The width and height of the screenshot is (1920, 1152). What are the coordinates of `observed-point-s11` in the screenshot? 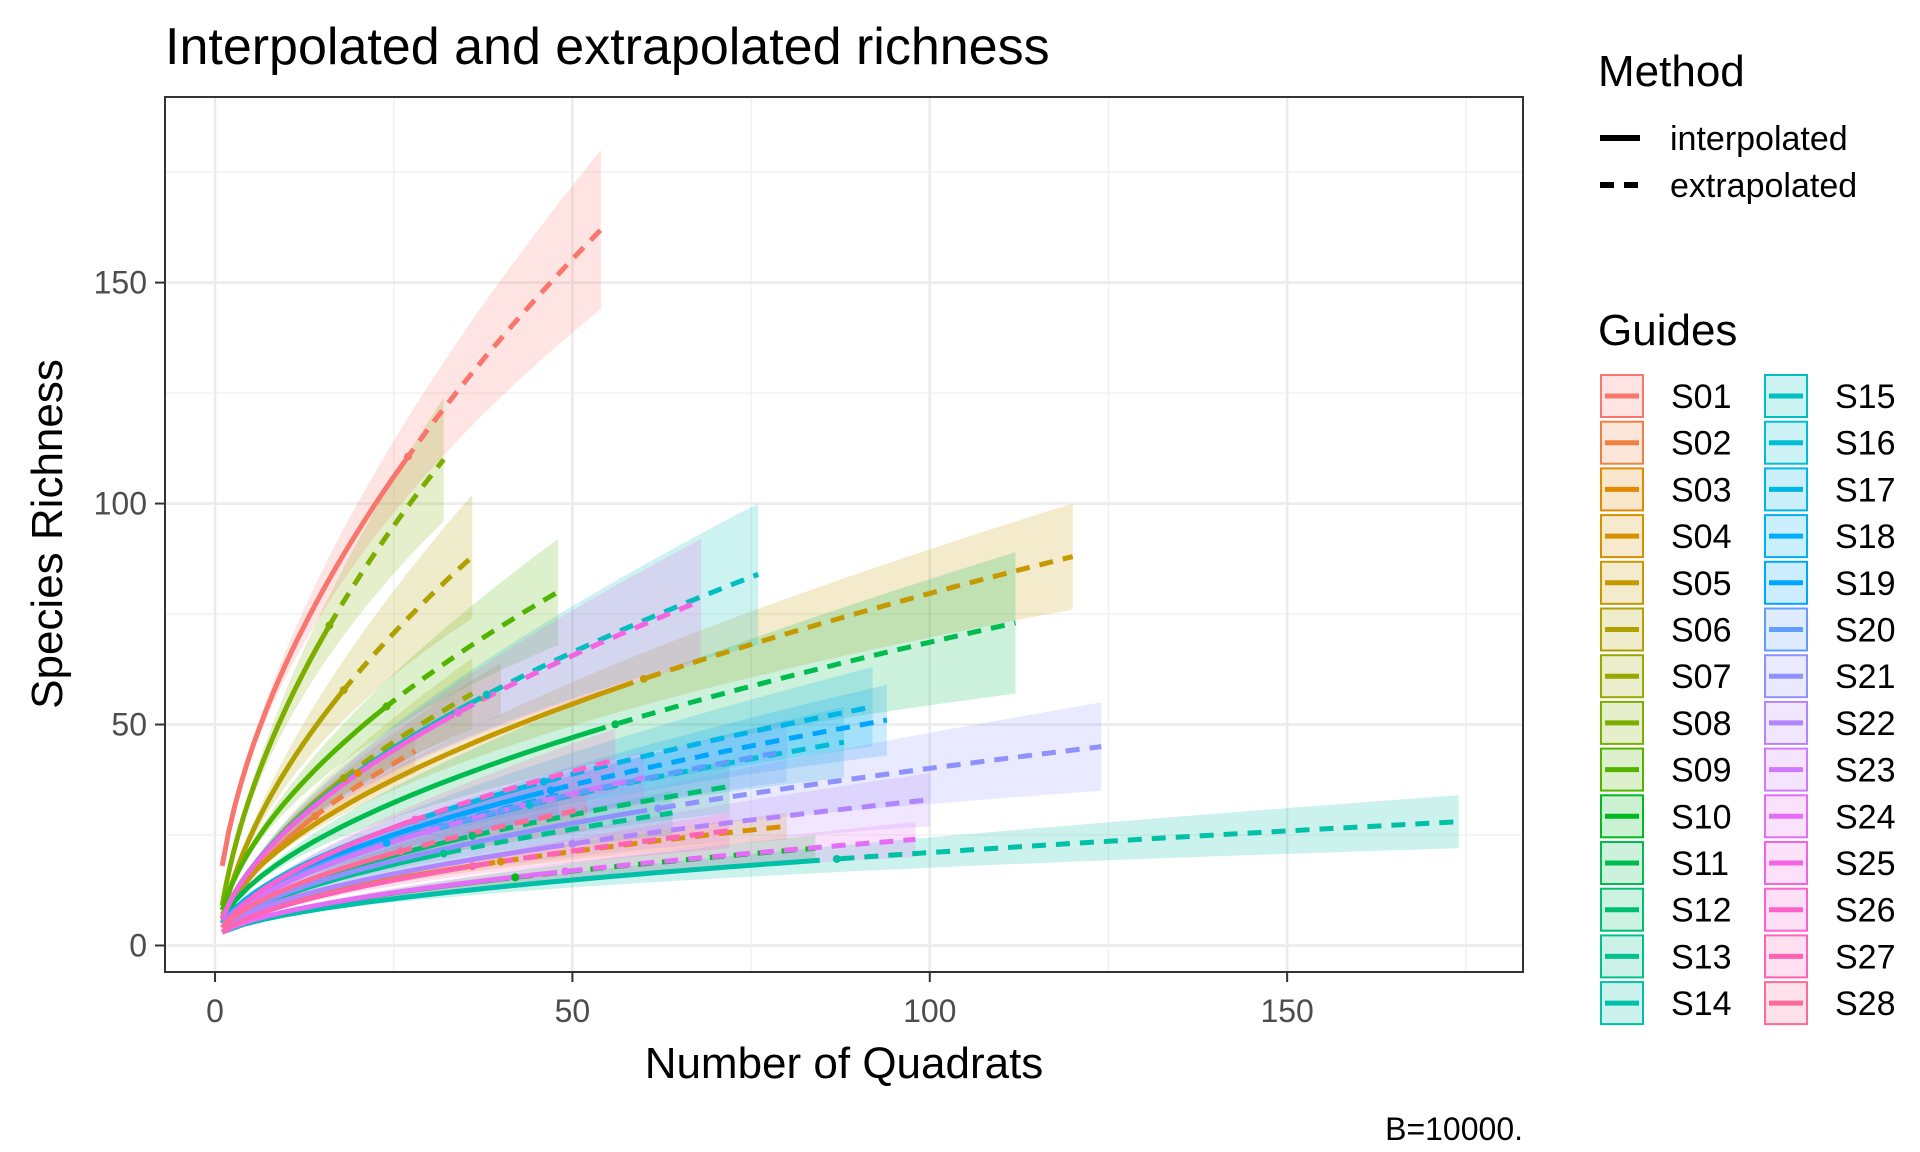 It's located at (615, 724).